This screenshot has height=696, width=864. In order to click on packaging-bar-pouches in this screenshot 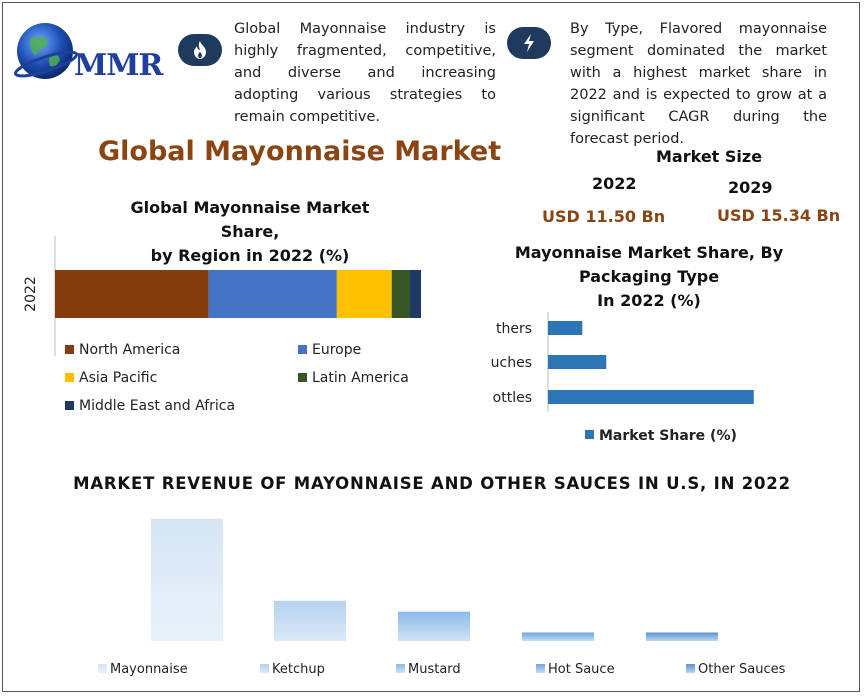, I will do `click(577, 362)`.